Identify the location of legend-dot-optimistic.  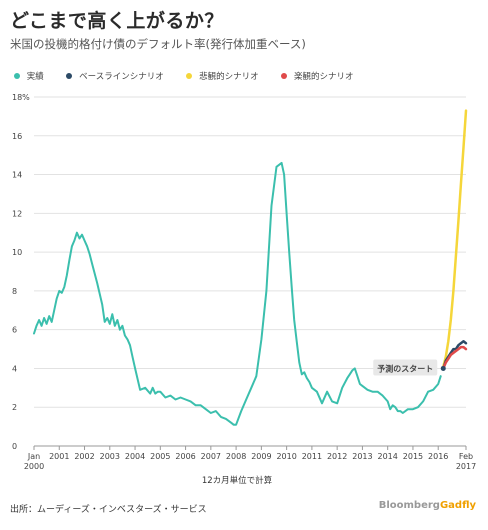
(284, 75).